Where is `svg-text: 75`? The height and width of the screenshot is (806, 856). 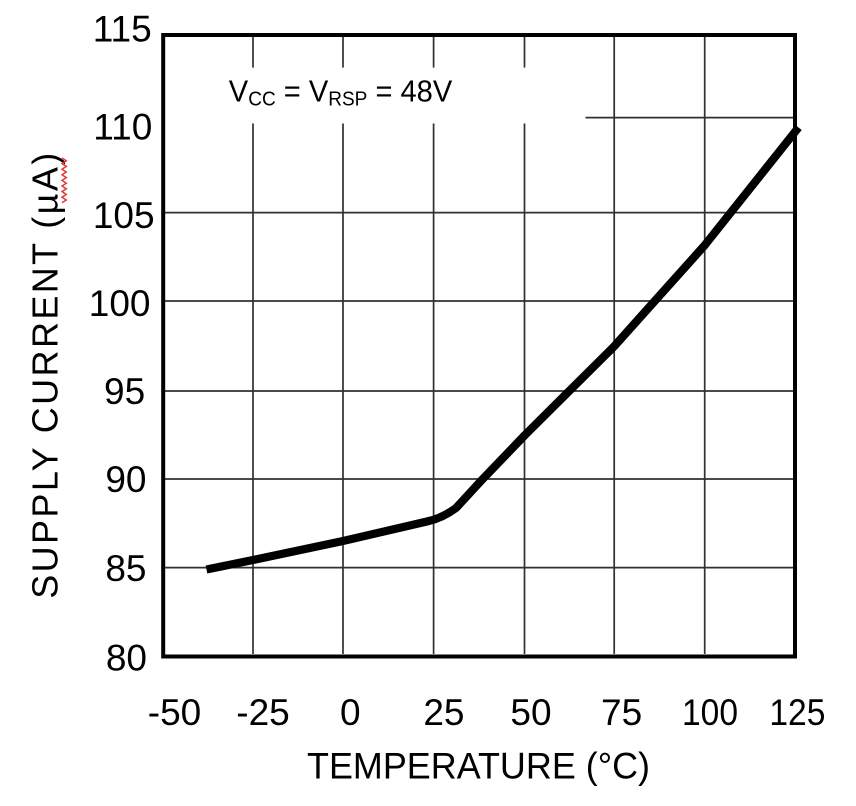 svg-text: 75 is located at coordinates (621, 712).